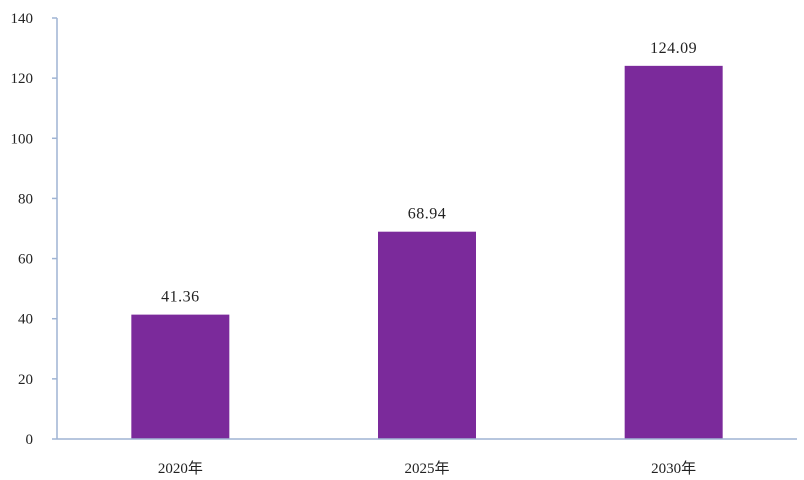 This screenshot has width=804, height=480. Describe the element at coordinates (22, 79) in the screenshot. I see `y-tick-label: 120` at that location.